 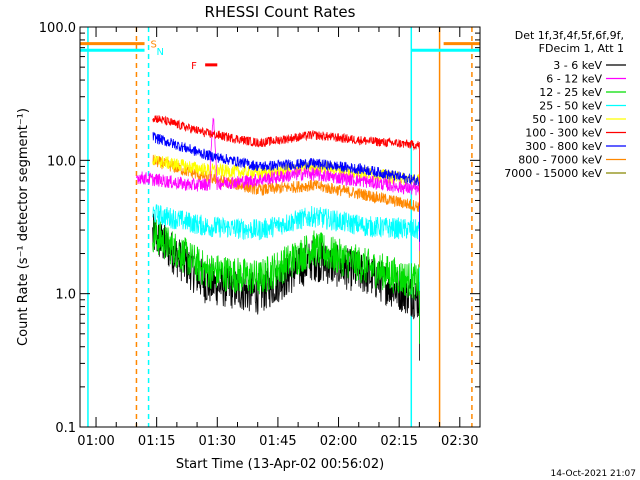 I want to click on y-tick-label: 10.0, so click(x=61, y=161).